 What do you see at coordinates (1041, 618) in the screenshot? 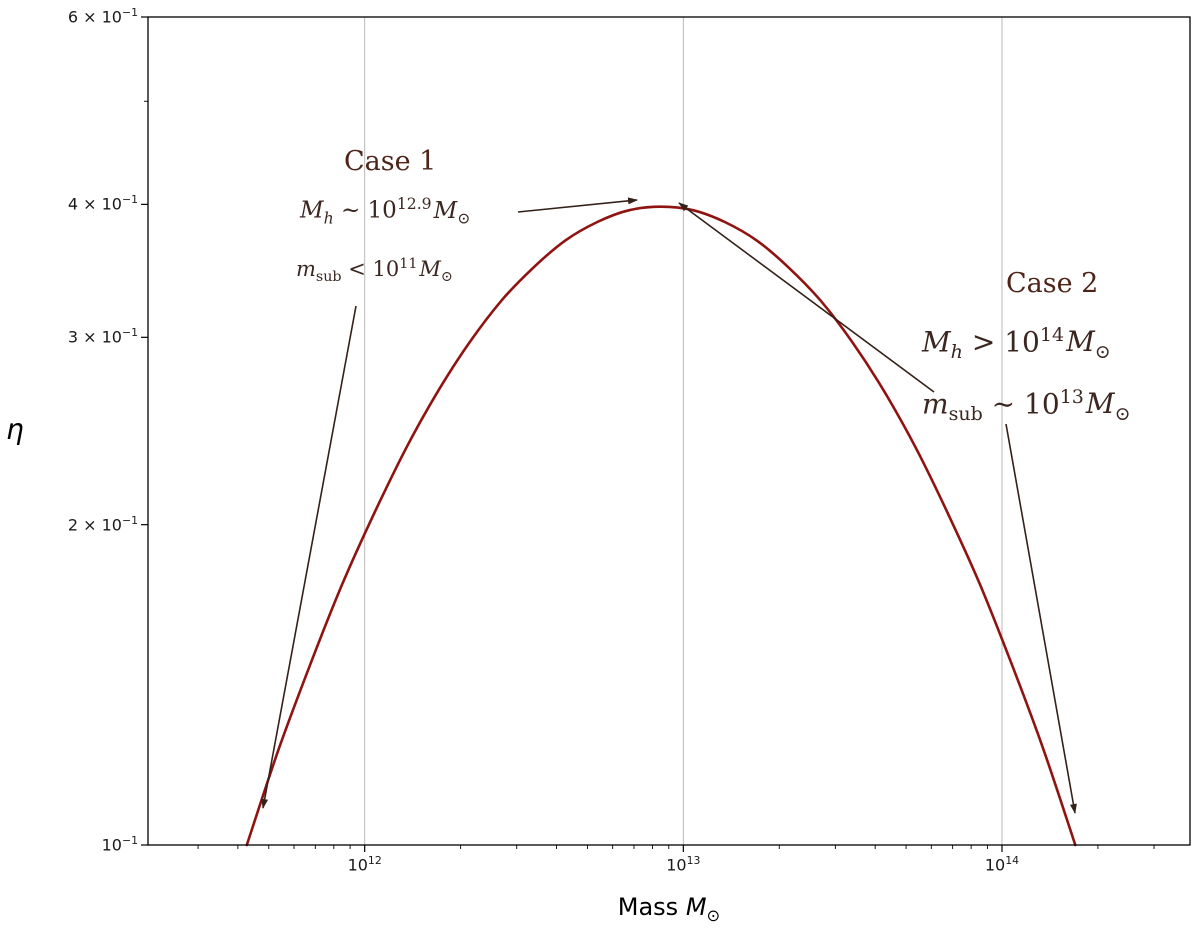
I see `annotation-arrow-case2-to-right-branch` at bounding box center [1041, 618].